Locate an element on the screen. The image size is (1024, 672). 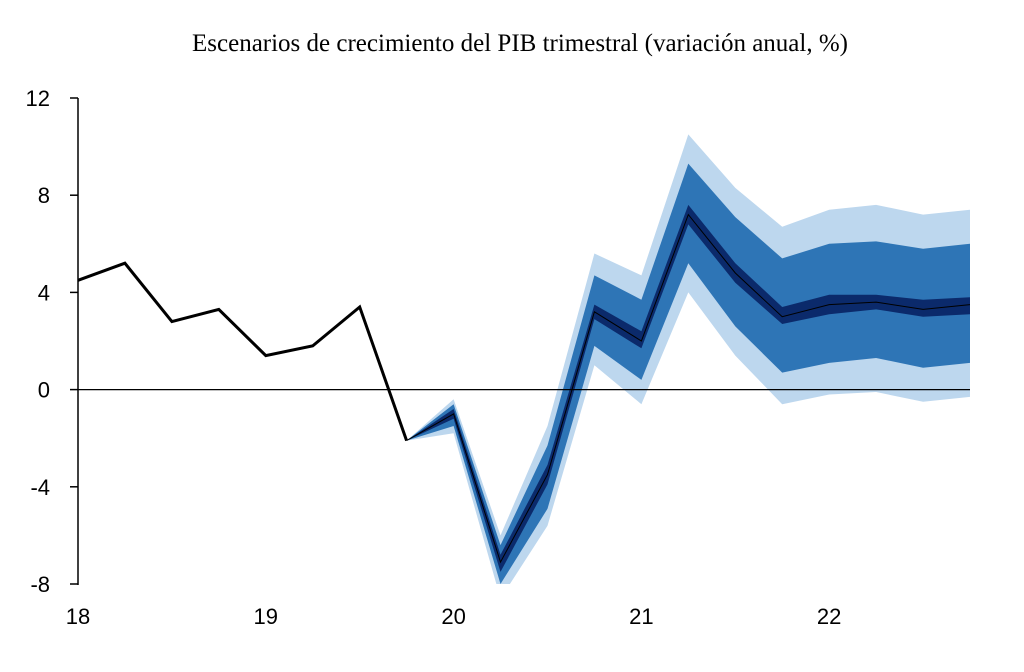
history-line-group is located at coordinates (243, 351).